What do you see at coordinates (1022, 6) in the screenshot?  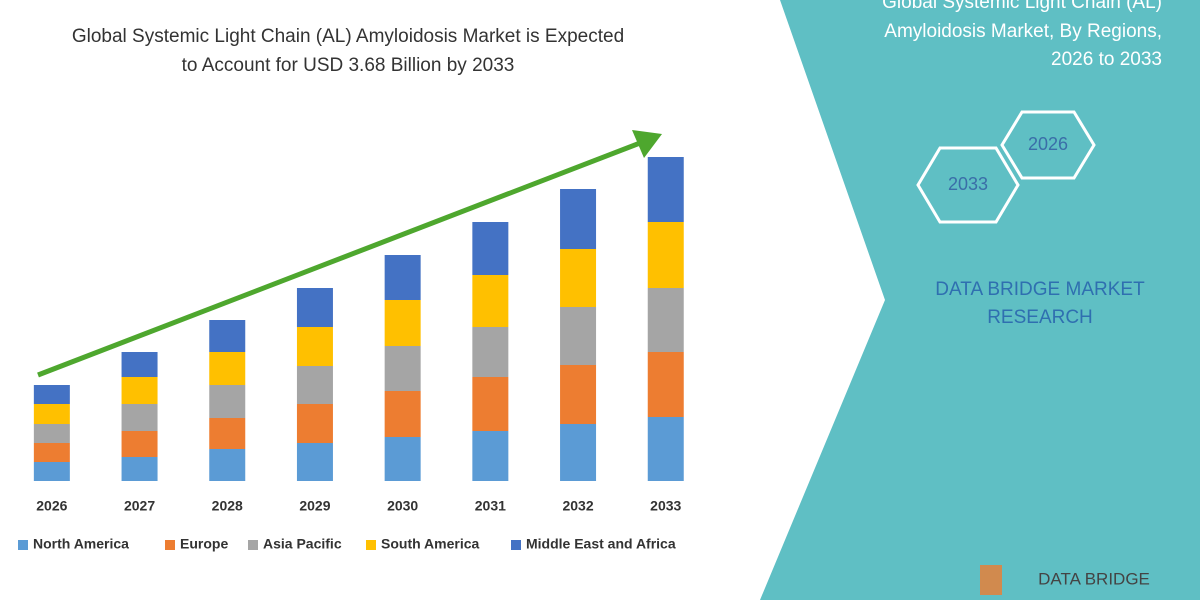 I see `panel-title: Global Systemic Light Chain (AL)` at bounding box center [1022, 6].